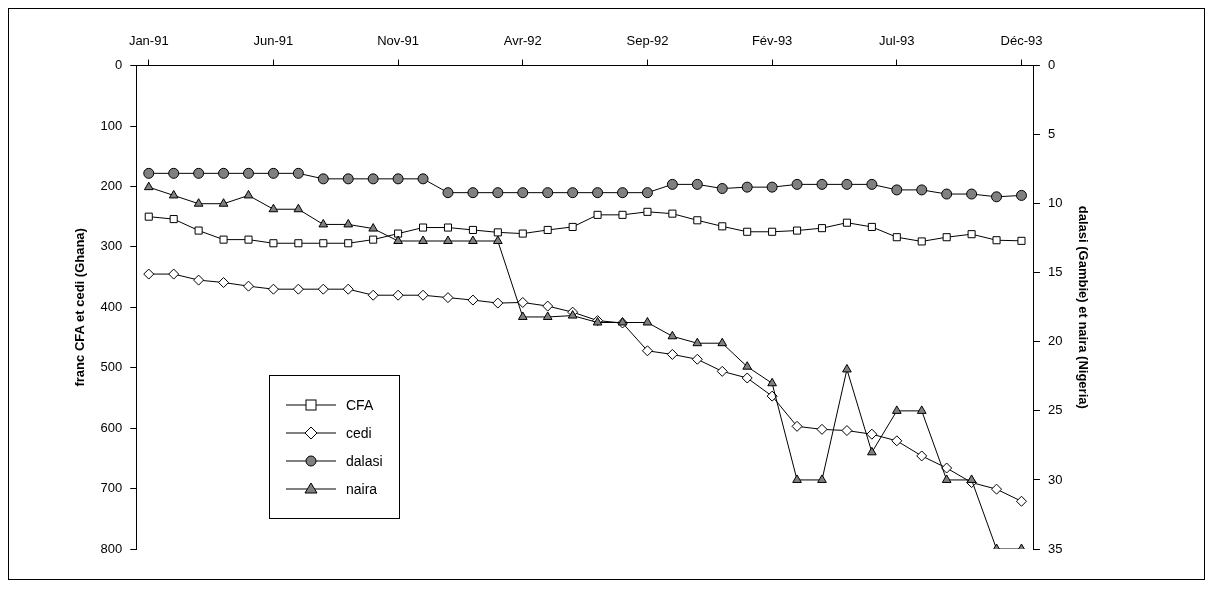  I want to click on y-axis-title: franc CFA et cedi (Ghana), so click(80, 307).